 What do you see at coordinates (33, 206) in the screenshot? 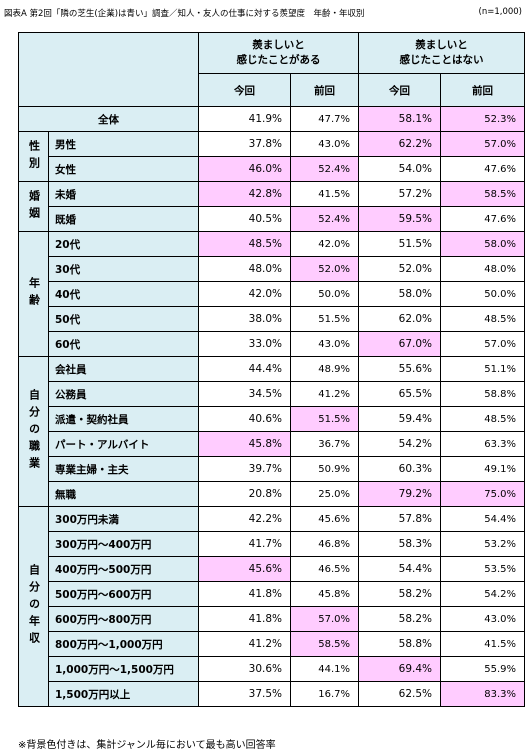
I see `group-label: 婚姻` at bounding box center [33, 206].